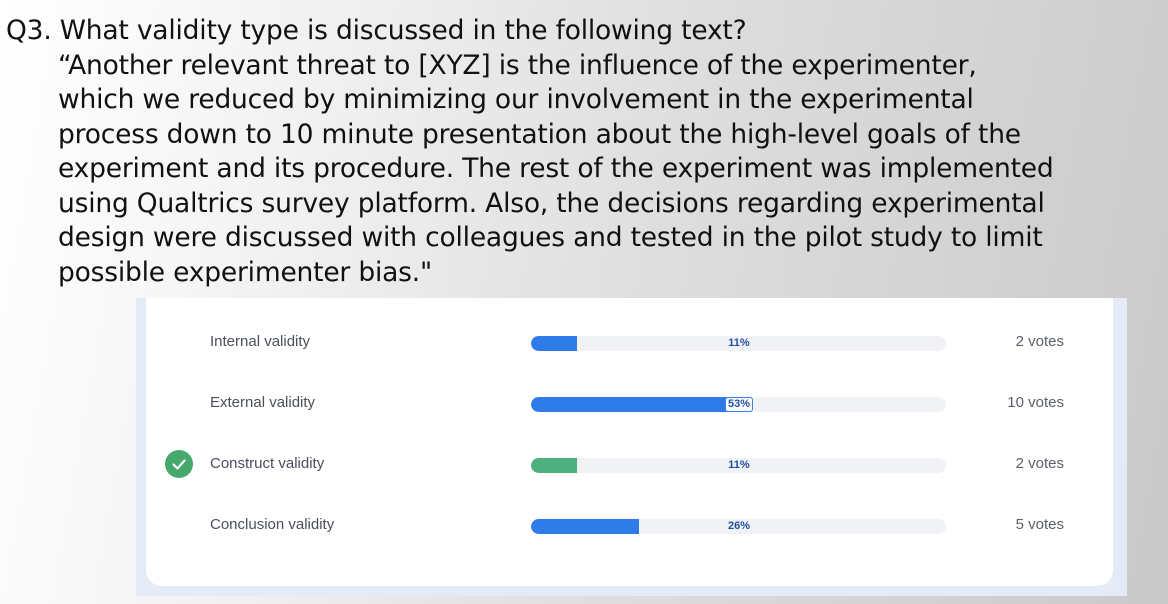 The image size is (1168, 604). Describe the element at coordinates (1039, 524) in the screenshot. I see `vote-count: 5 votes` at that location.